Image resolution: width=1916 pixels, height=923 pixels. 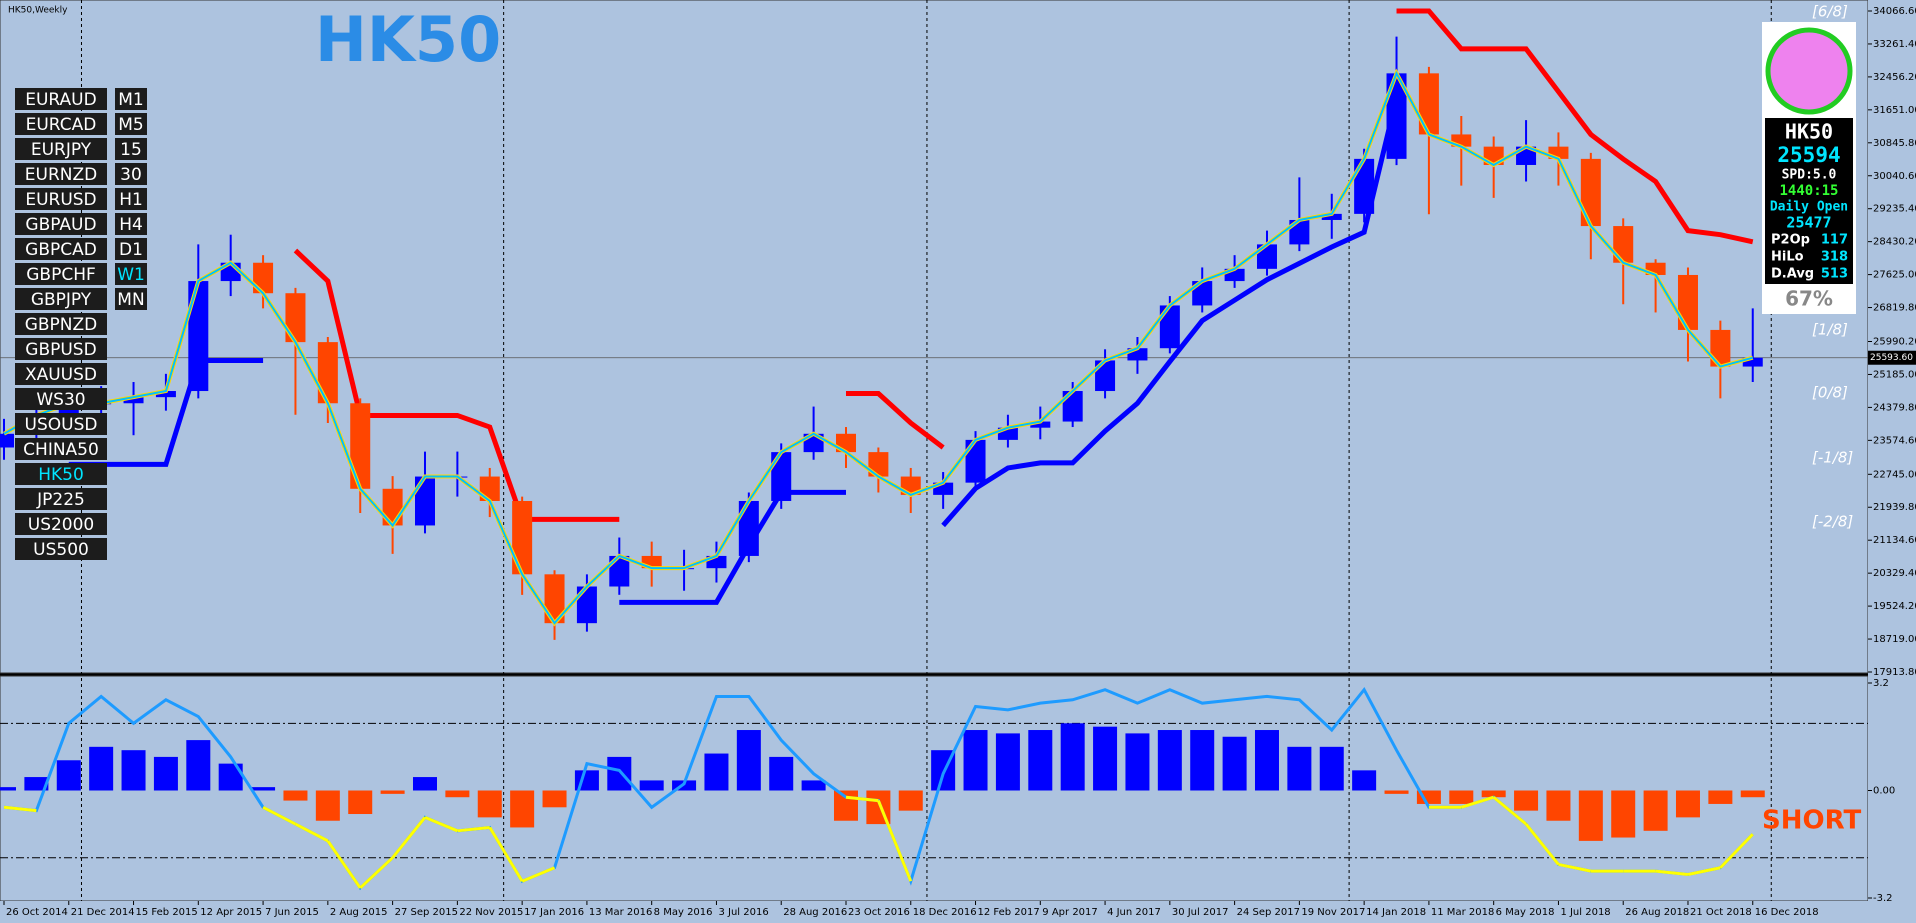 I want to click on symbol-button: GBPNZD, so click(x=61, y=324).